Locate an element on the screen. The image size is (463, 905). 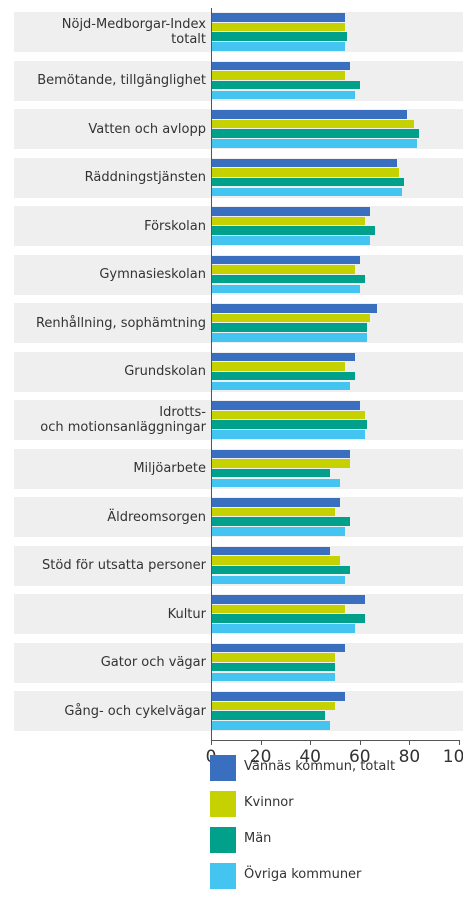
category-label: Idrotts- och motionsanläggningar is located at coordinates (123, 420).